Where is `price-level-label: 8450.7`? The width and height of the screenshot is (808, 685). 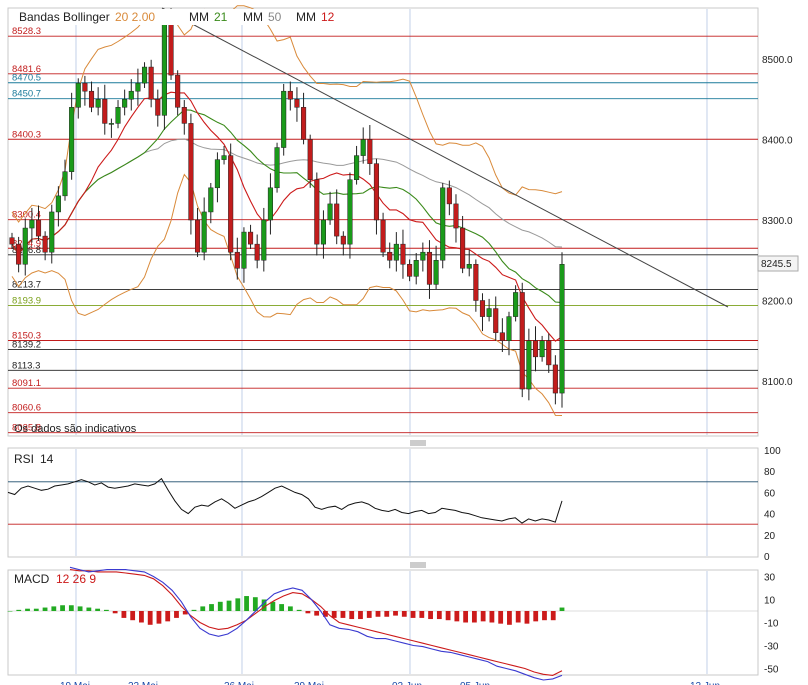 price-level-label: 8450.7 is located at coordinates (26, 94).